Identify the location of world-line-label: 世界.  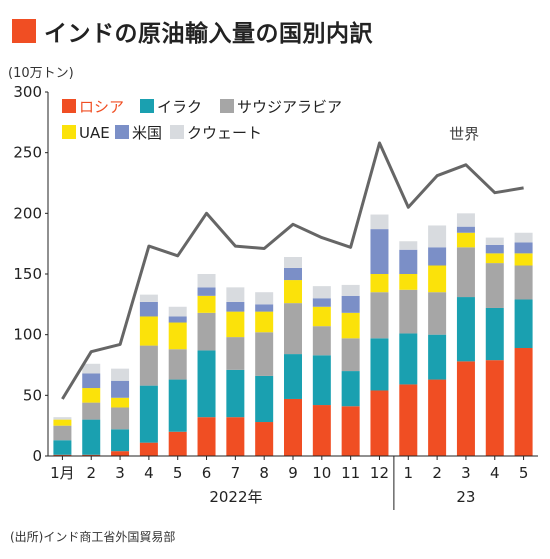
(464, 134).